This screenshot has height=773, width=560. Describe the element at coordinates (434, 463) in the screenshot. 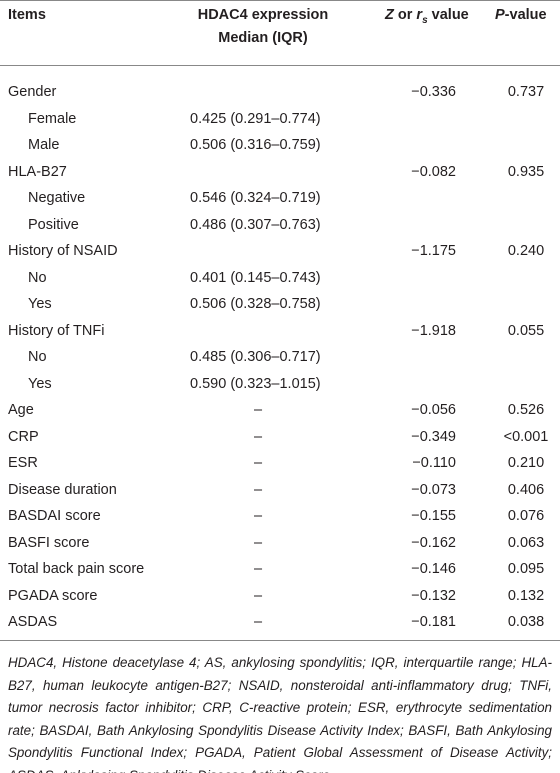

I see `row-z: −0.110` at that location.